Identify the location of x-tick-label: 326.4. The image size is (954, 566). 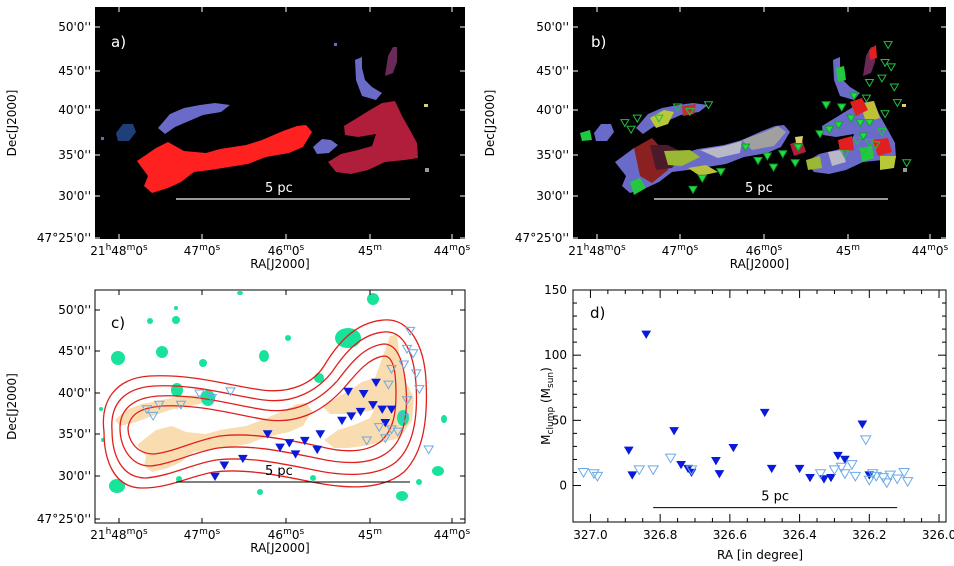
(799, 535).